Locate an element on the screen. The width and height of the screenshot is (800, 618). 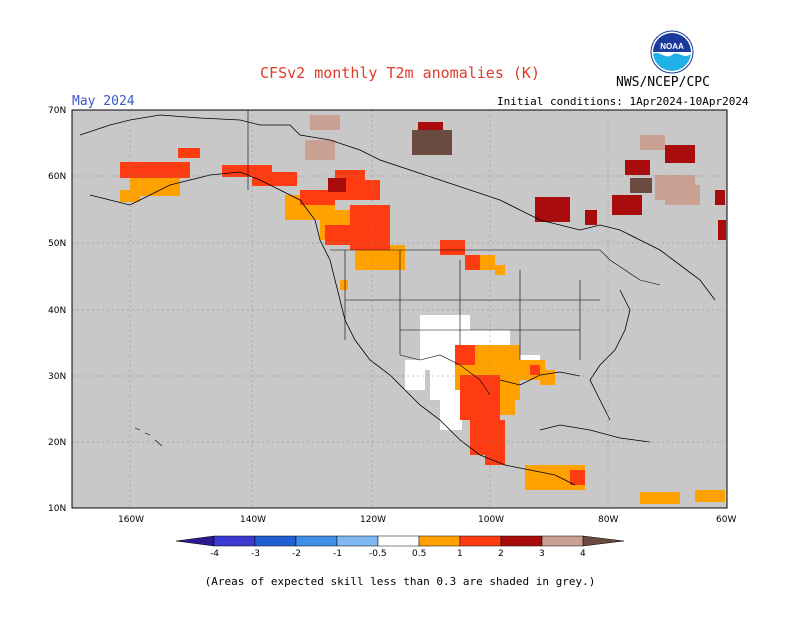
hawaii-islands is located at coordinates (148, 437).